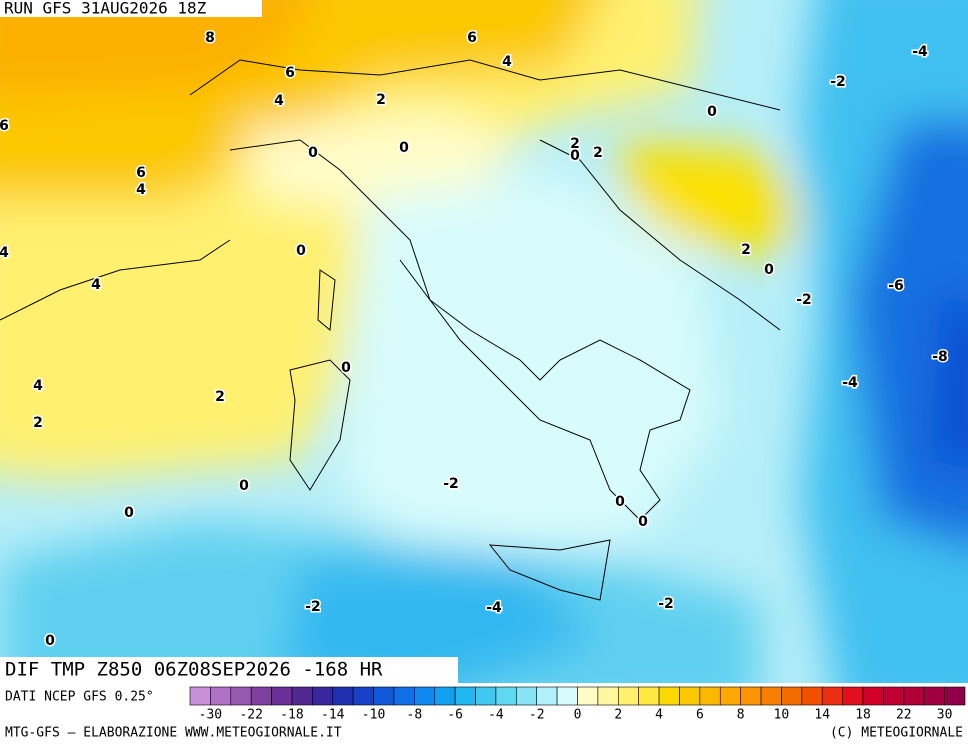  What do you see at coordinates (822, 715) in the screenshot?
I see `colorbar-label: 14` at bounding box center [822, 715].